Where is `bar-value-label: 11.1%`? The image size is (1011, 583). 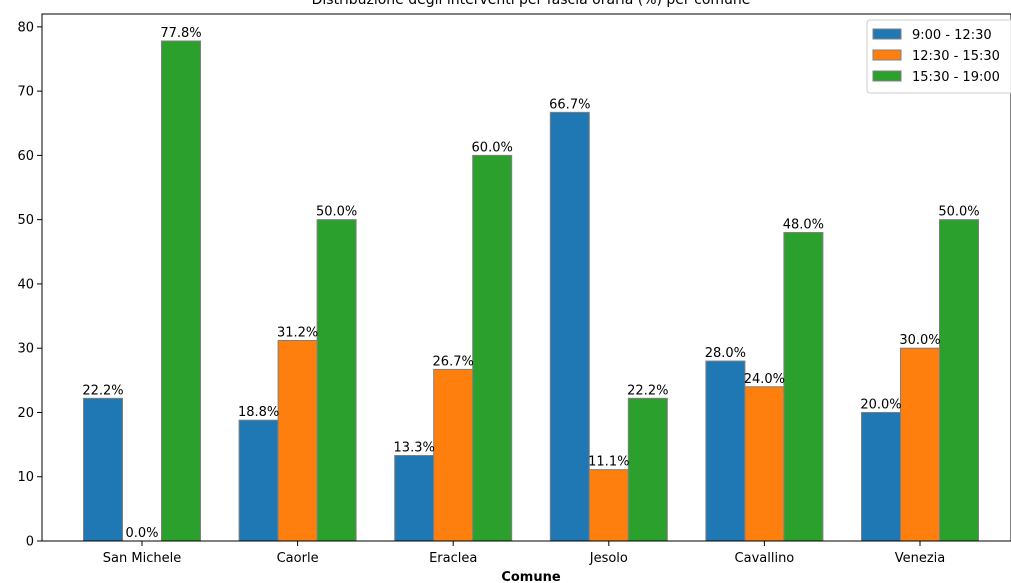 bar-value-label: 11.1% is located at coordinates (608, 462).